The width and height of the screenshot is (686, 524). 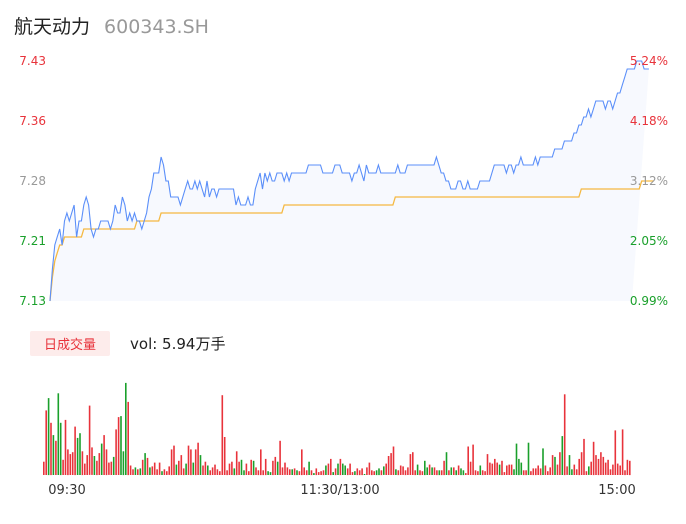 What do you see at coordinates (178, 343) in the screenshot?
I see `volume-summary: vol: 5.94万手` at bounding box center [178, 343].